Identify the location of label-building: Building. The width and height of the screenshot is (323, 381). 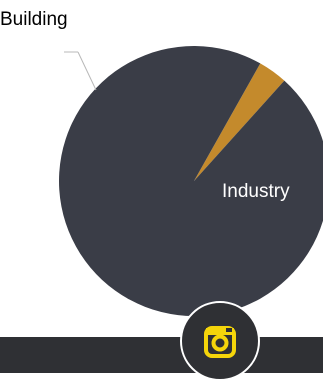
(34, 19).